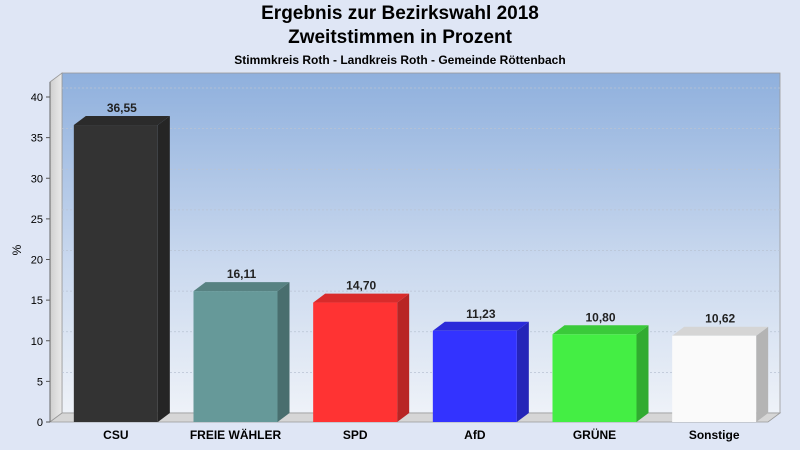 The height and width of the screenshot is (450, 800). I want to click on y-tick-label: 40, so click(37, 98).